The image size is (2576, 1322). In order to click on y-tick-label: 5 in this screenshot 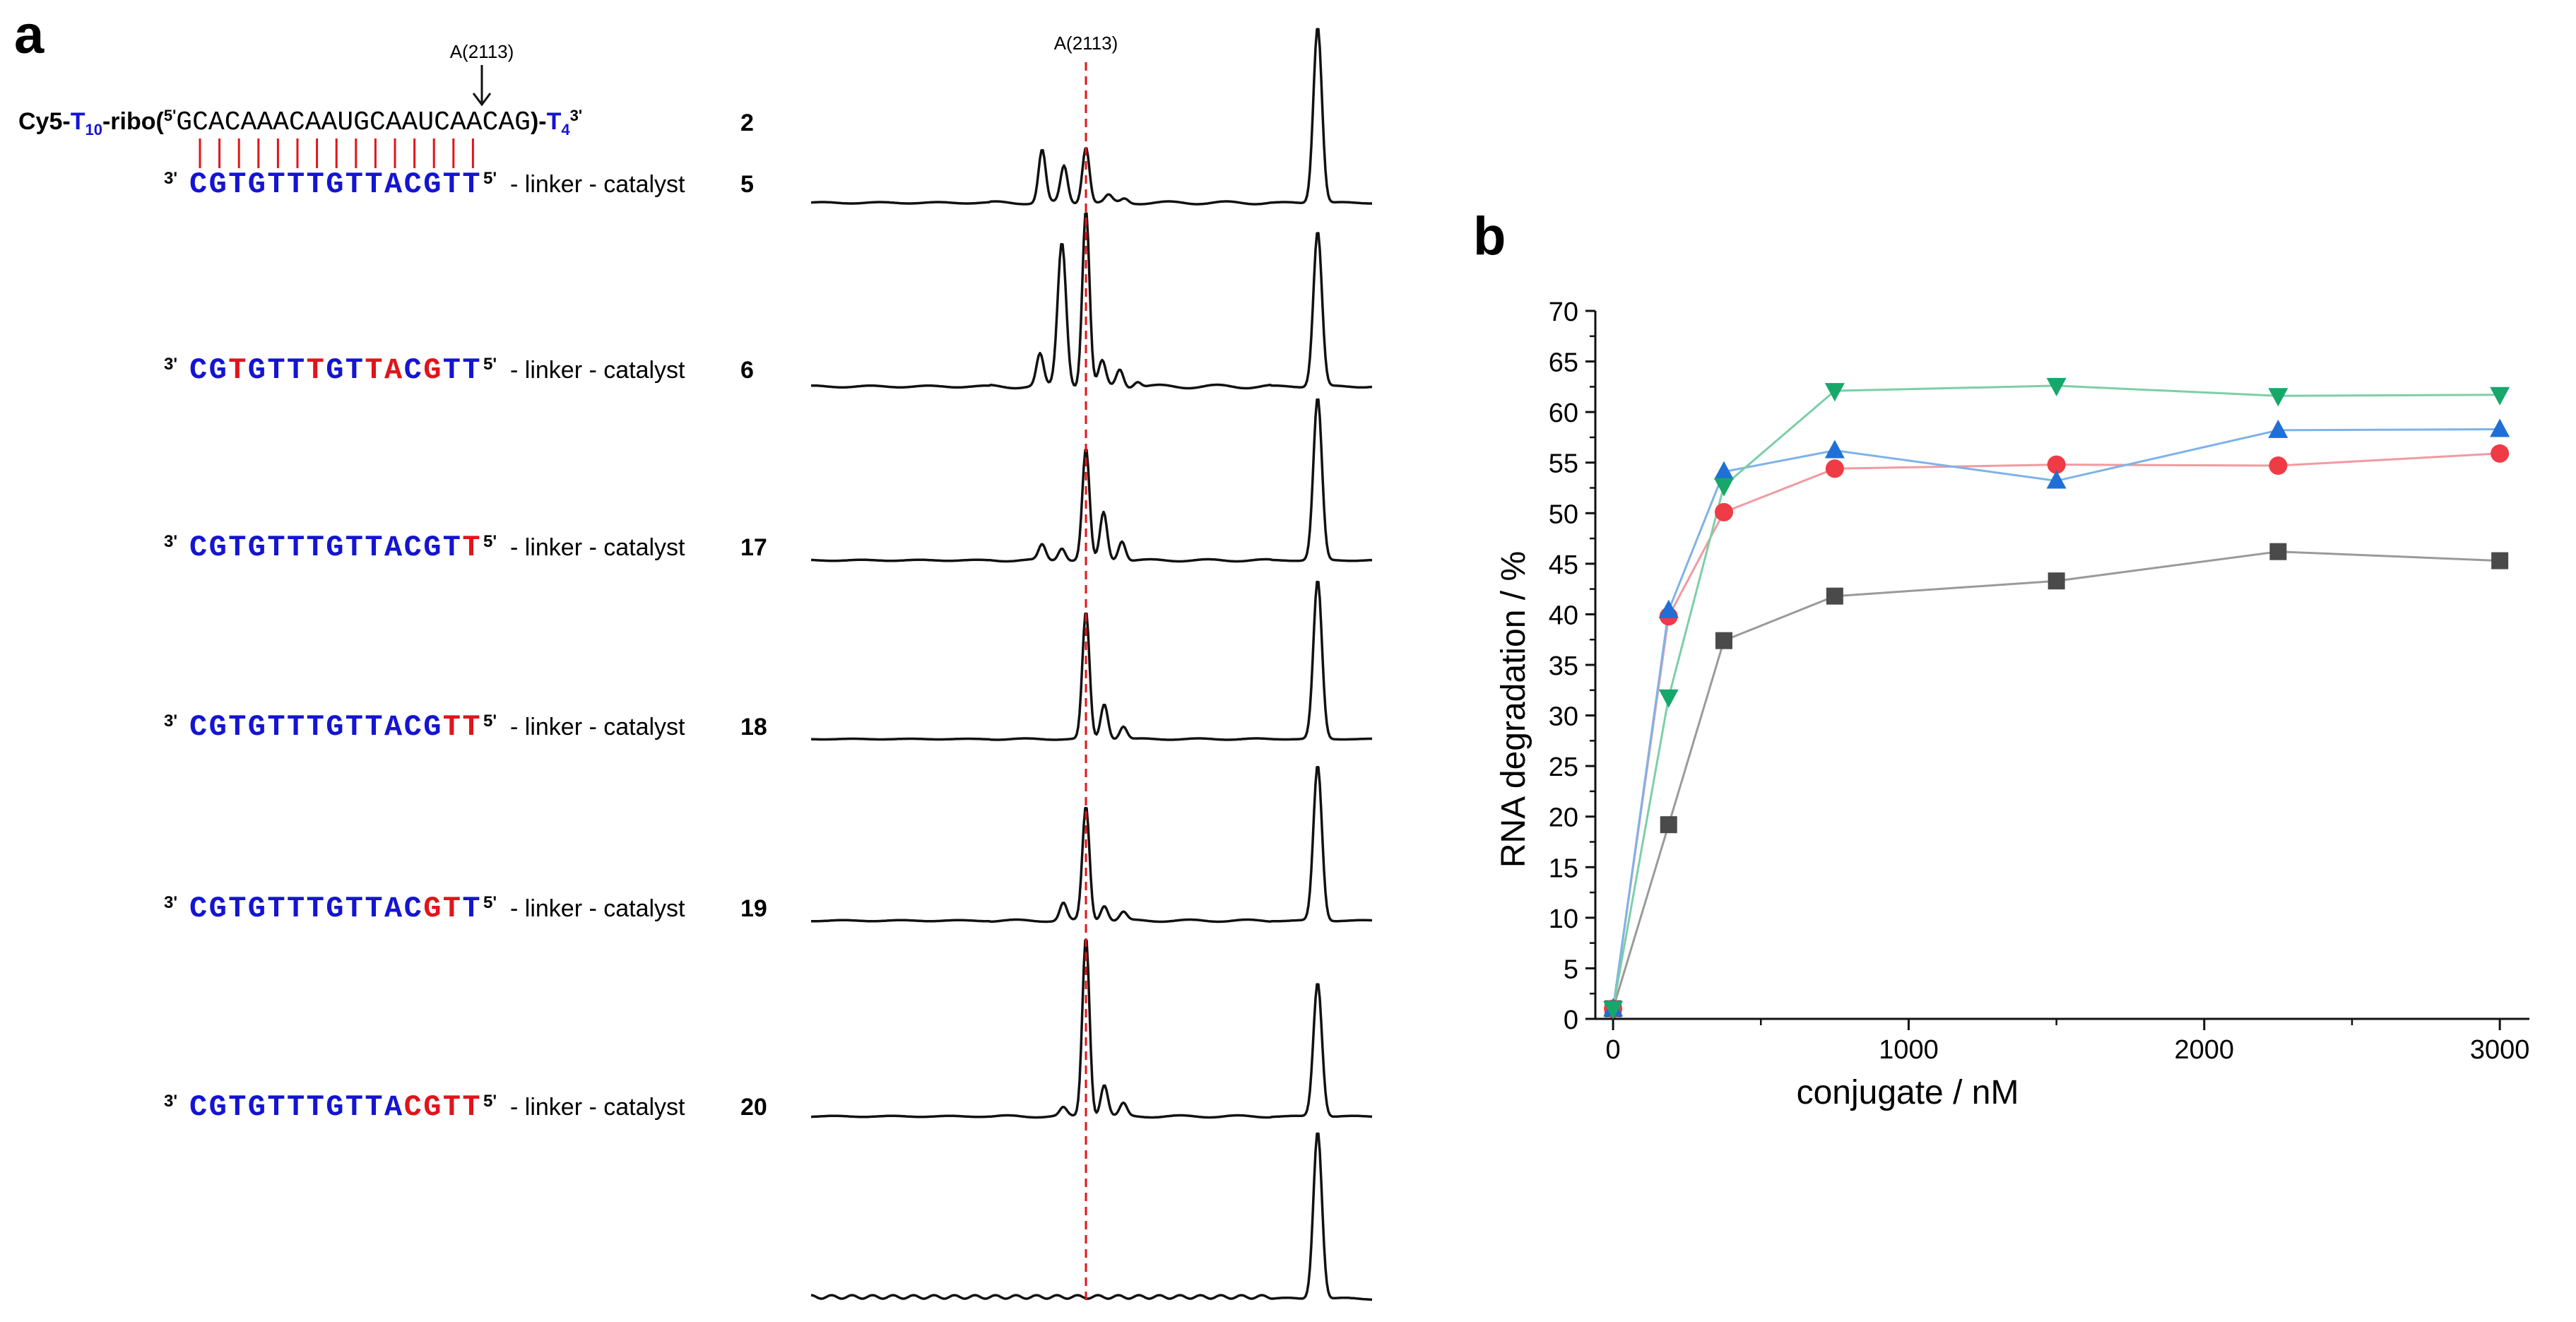, I will do `click(1571, 969)`.